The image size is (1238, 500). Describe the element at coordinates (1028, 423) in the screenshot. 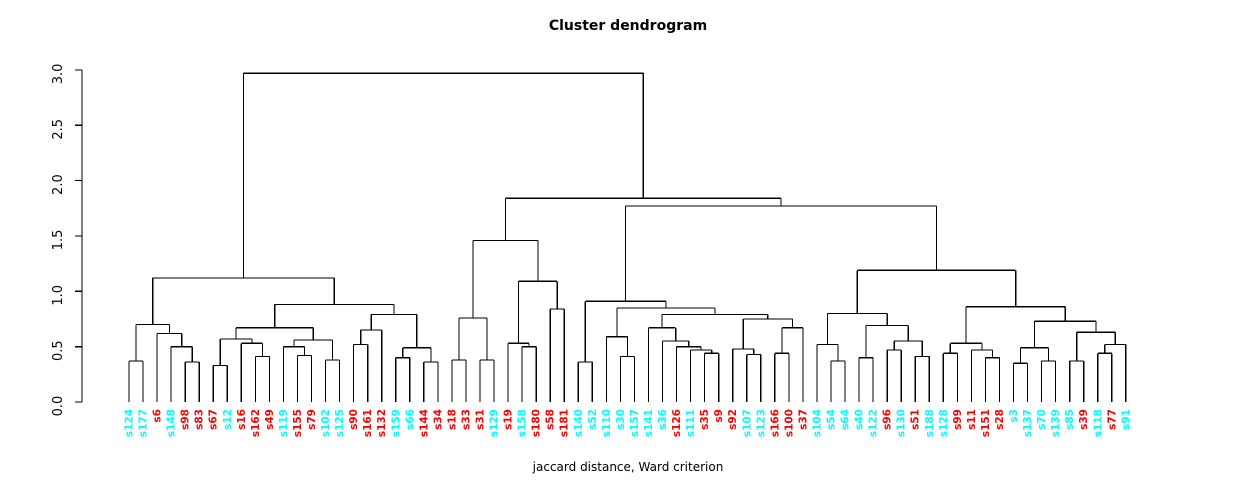

I see `leaf-label: s137` at that location.